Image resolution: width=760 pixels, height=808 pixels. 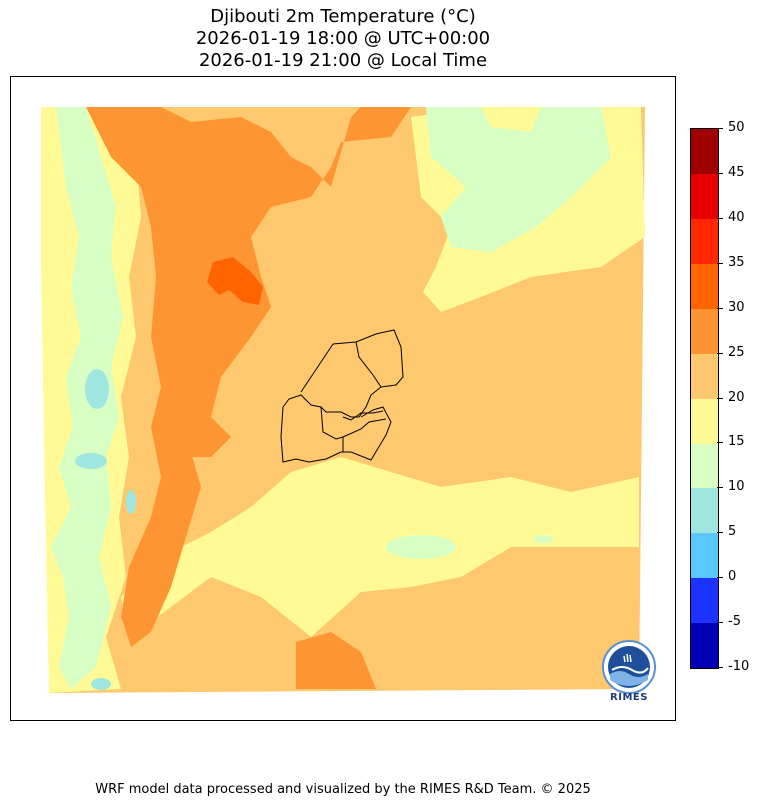 I want to click on colorbar-tick-label: 5, so click(x=732, y=532).